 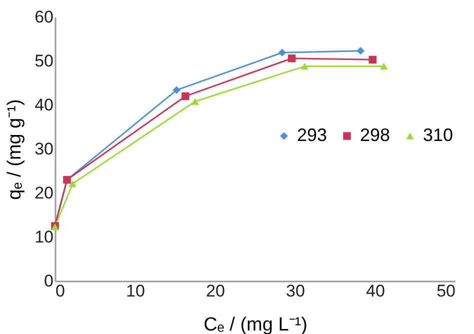 What do you see at coordinates (446, 291) in the screenshot?
I see `x-tick-label: 50` at bounding box center [446, 291].